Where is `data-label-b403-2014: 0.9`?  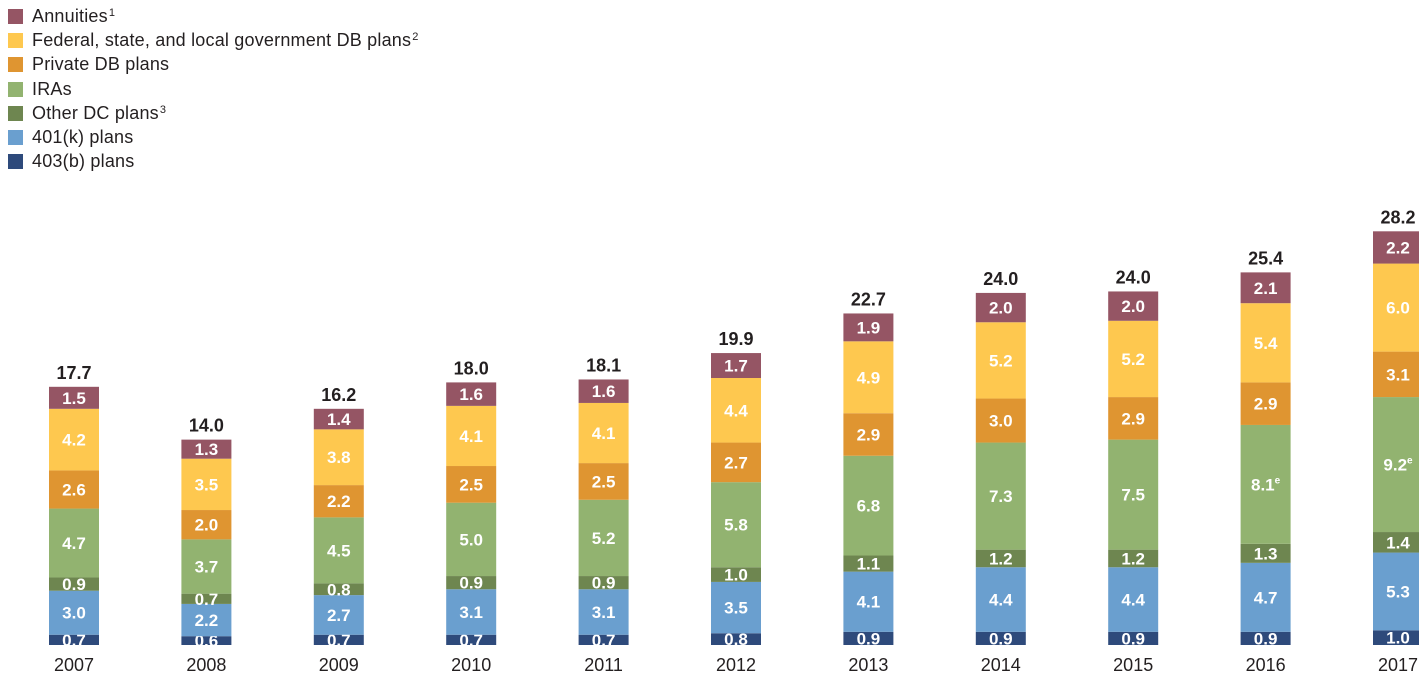
data-label-b403-2014: 0.9 is located at coordinates (1001, 638).